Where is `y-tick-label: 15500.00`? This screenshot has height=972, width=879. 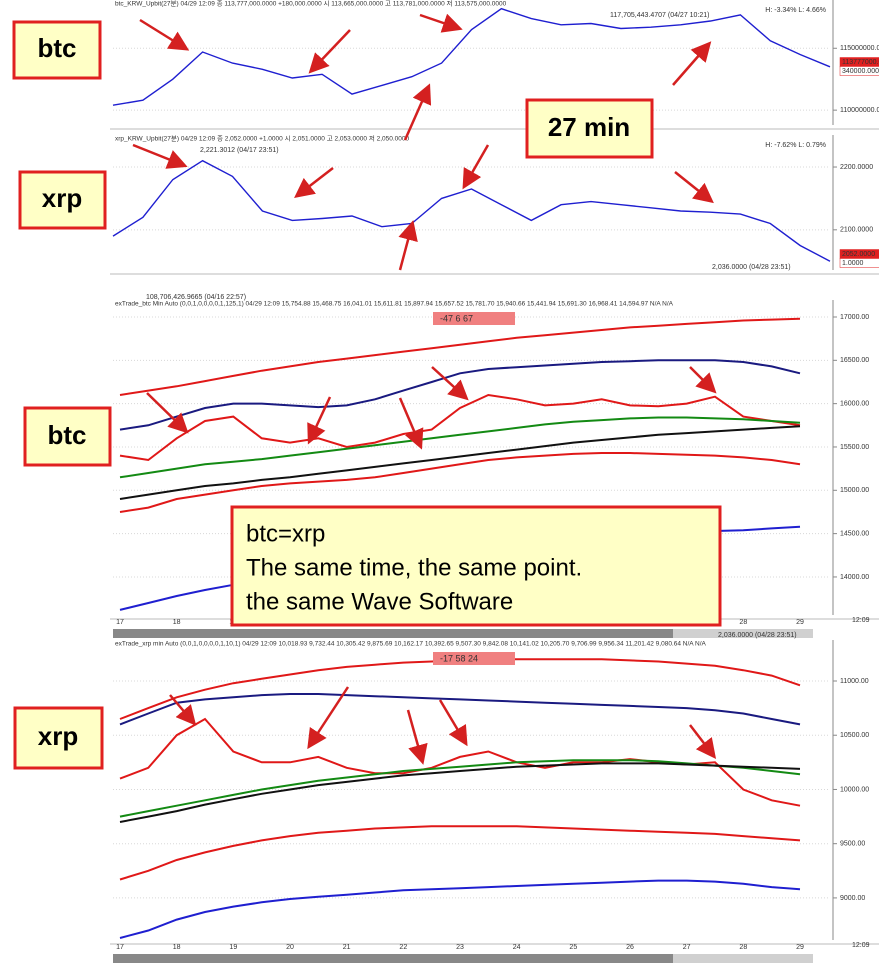 y-tick-label: 15500.00 is located at coordinates (854, 447).